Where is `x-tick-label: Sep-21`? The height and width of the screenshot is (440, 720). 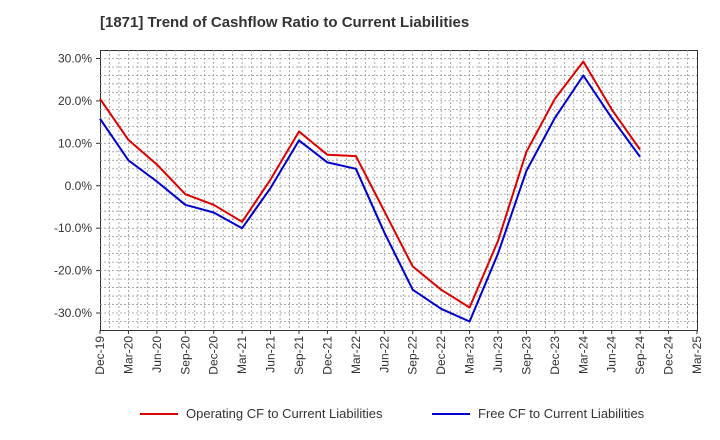
x-tick-label: Sep-21 is located at coordinates (299, 355).